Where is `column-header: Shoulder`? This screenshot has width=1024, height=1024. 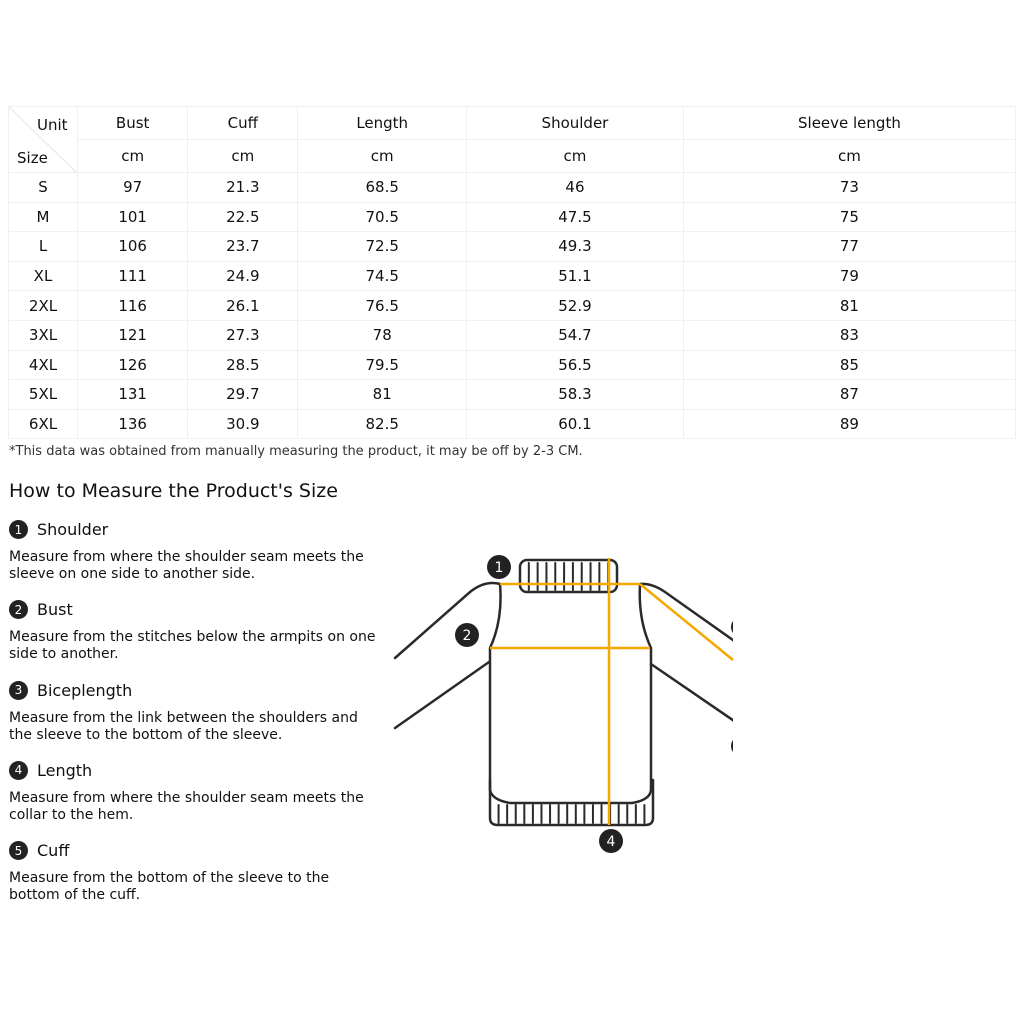
column-header: Shoulder is located at coordinates (575, 123).